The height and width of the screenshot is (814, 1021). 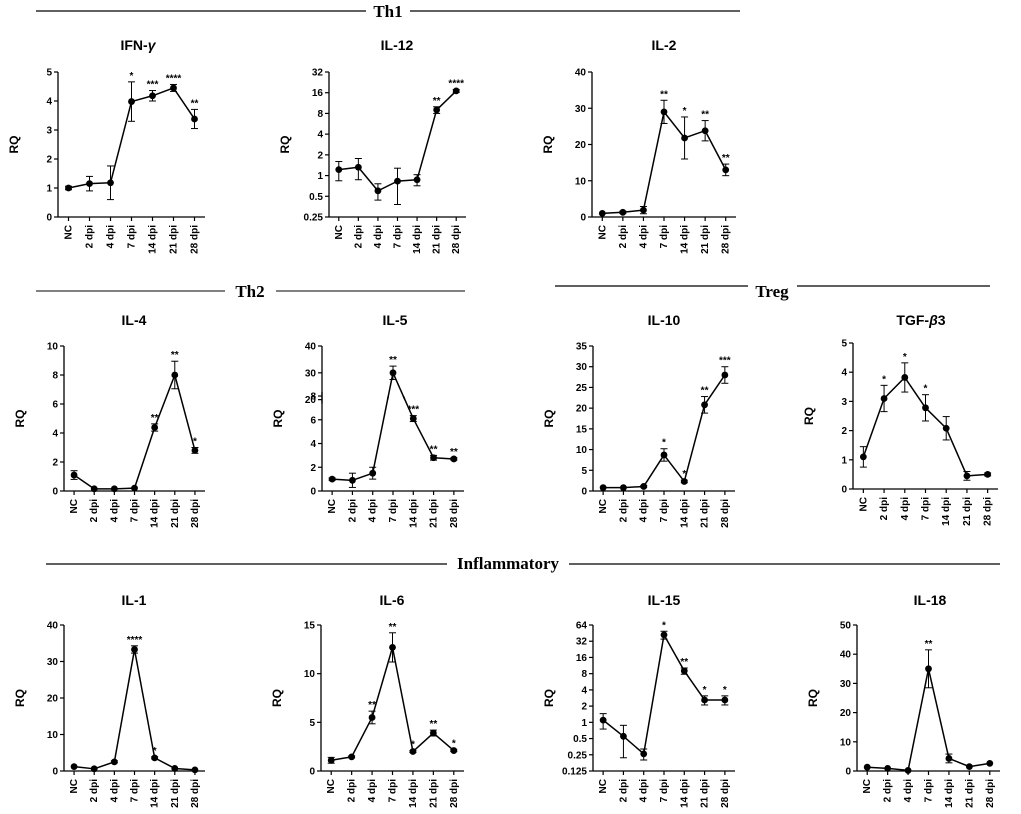 What do you see at coordinates (49, 131) in the screenshot?
I see `y-tick-label: 3` at bounding box center [49, 131].